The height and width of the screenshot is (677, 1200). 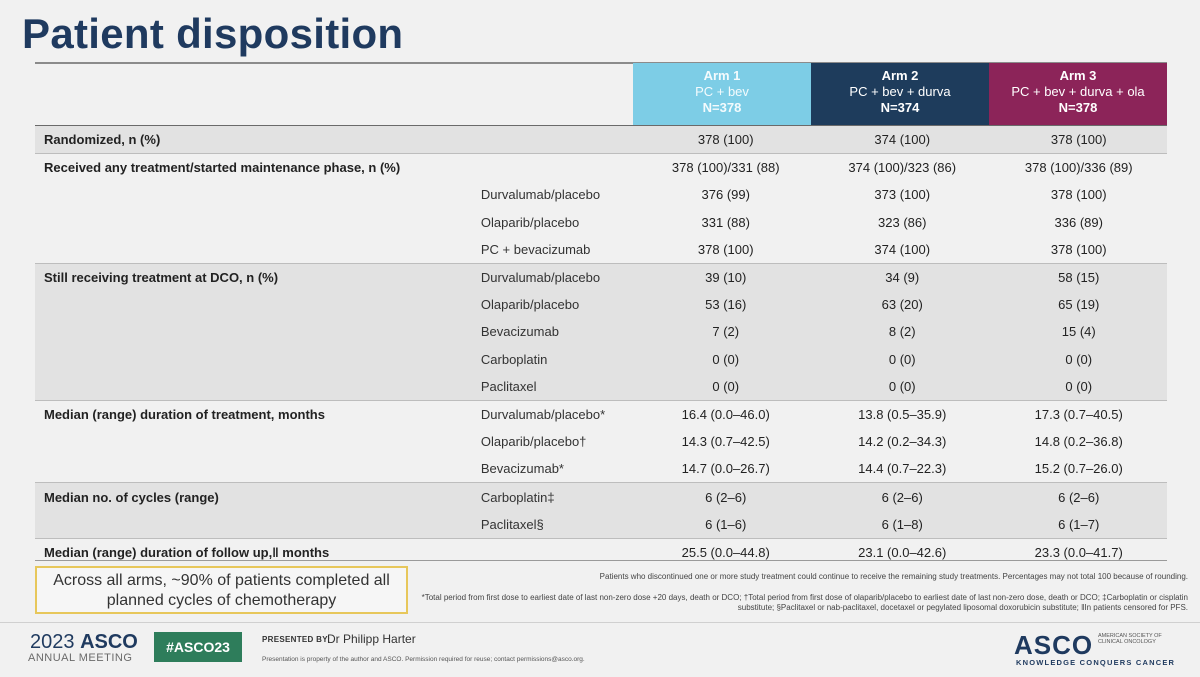 What do you see at coordinates (902, 222) in the screenshot?
I see `arm-2-value: 323 (86)` at bounding box center [902, 222].